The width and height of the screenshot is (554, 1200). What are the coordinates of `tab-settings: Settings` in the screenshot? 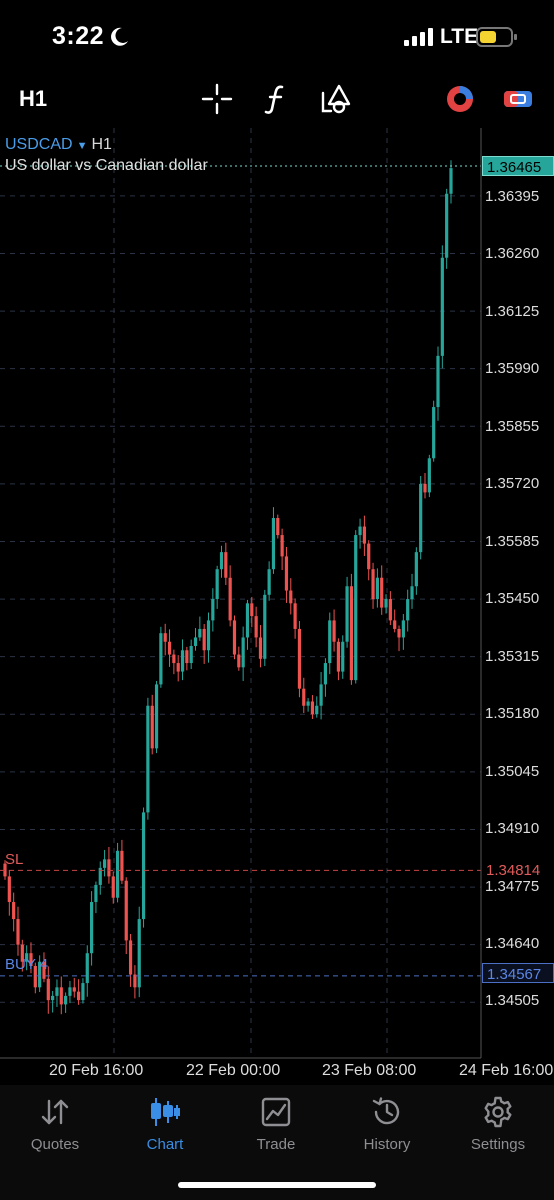 It's located at (498, 1130).